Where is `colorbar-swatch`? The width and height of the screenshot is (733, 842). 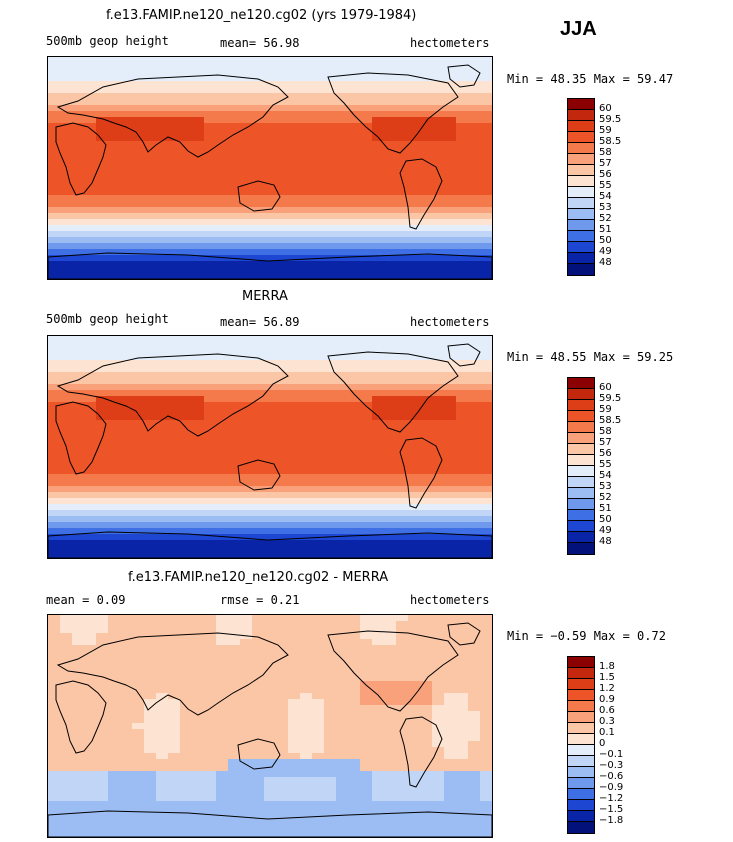
colorbar-swatch is located at coordinates (581, 126).